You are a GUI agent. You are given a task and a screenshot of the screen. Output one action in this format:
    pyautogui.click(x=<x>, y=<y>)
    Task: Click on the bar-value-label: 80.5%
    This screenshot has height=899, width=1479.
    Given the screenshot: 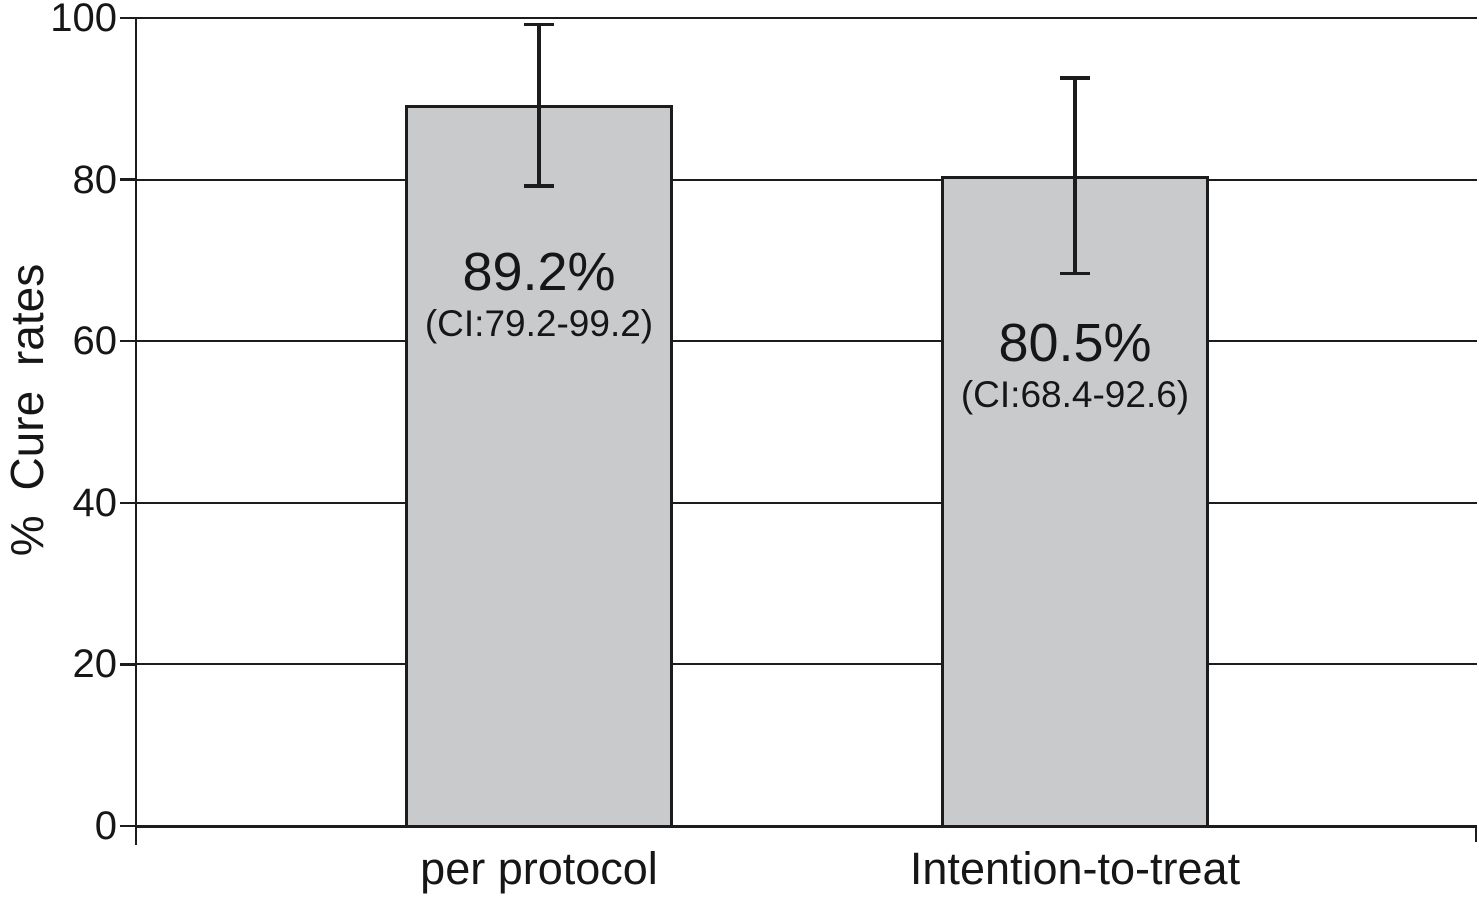 What is the action you would take?
    pyautogui.click(x=1075, y=342)
    